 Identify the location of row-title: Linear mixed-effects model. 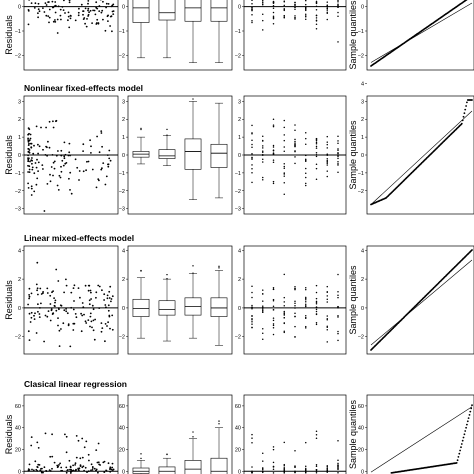
(79, 238).